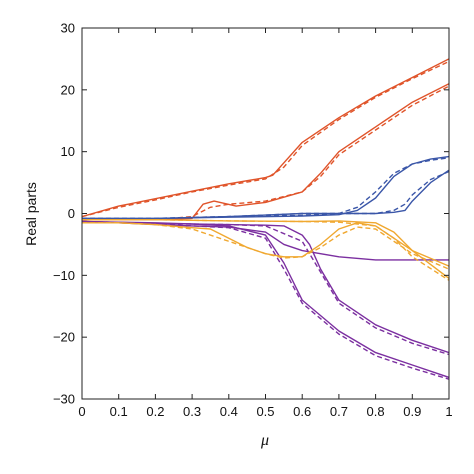  I want to click on y-axis-label: Real parts, so click(31, 214).